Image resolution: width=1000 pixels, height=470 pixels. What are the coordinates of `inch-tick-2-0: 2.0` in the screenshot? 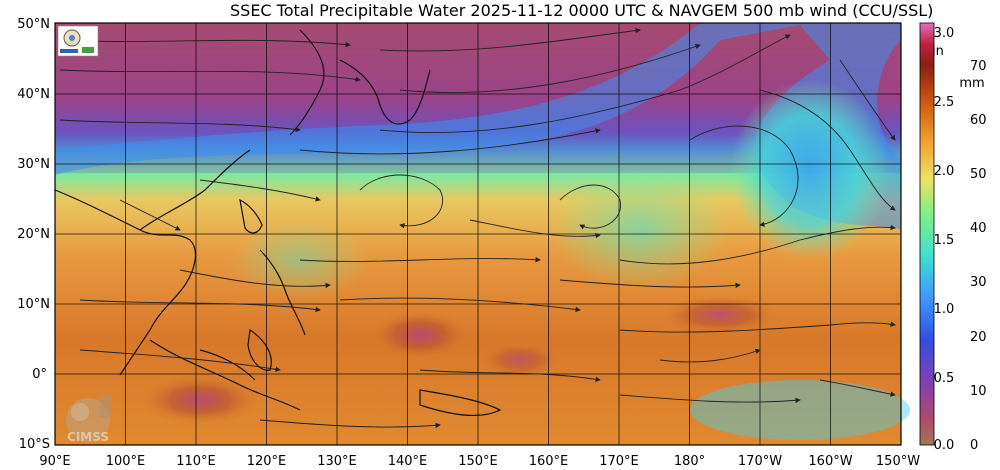 It's located at (944, 171).